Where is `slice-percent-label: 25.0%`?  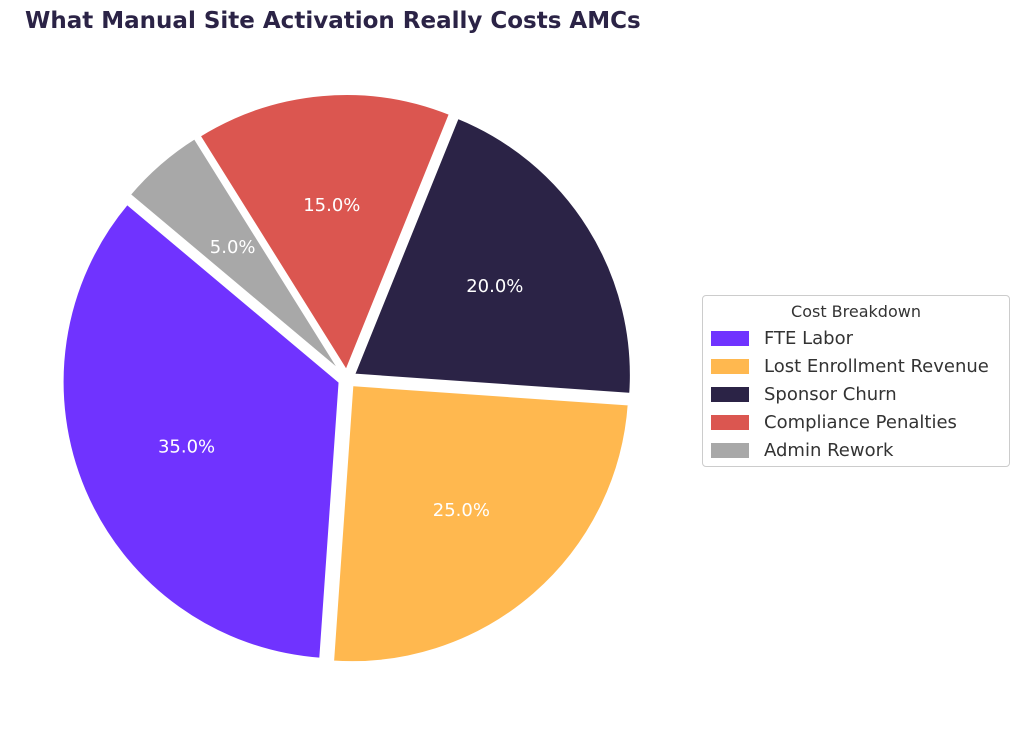 slice-percent-label: 25.0% is located at coordinates (461, 510).